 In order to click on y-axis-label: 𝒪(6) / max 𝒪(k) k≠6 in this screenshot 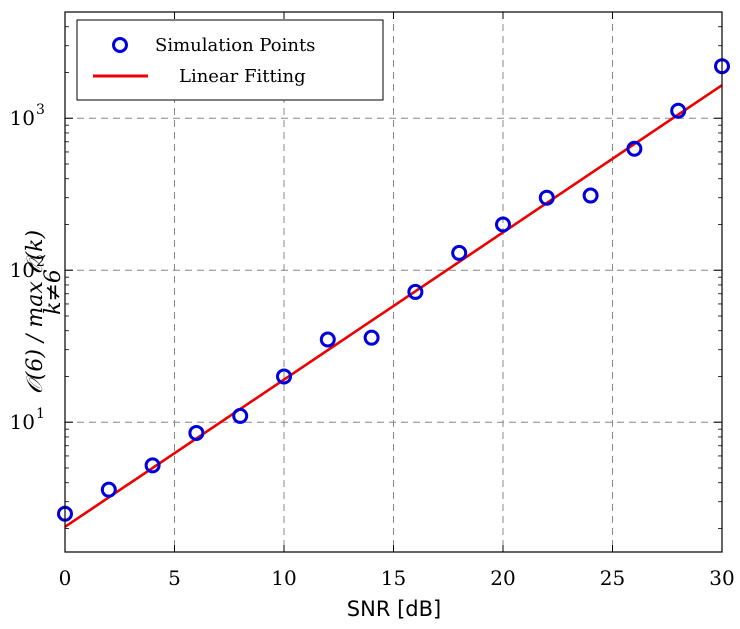, I will do `click(44, 312)`.